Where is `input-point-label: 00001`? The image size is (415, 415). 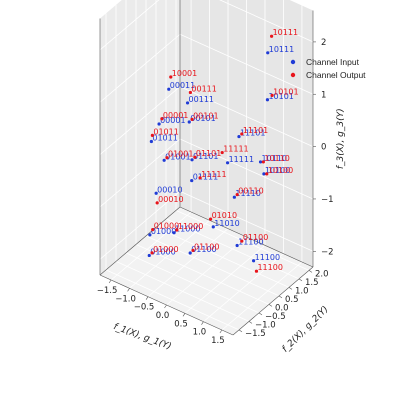
input-point-label: 00001 is located at coordinates (172, 120).